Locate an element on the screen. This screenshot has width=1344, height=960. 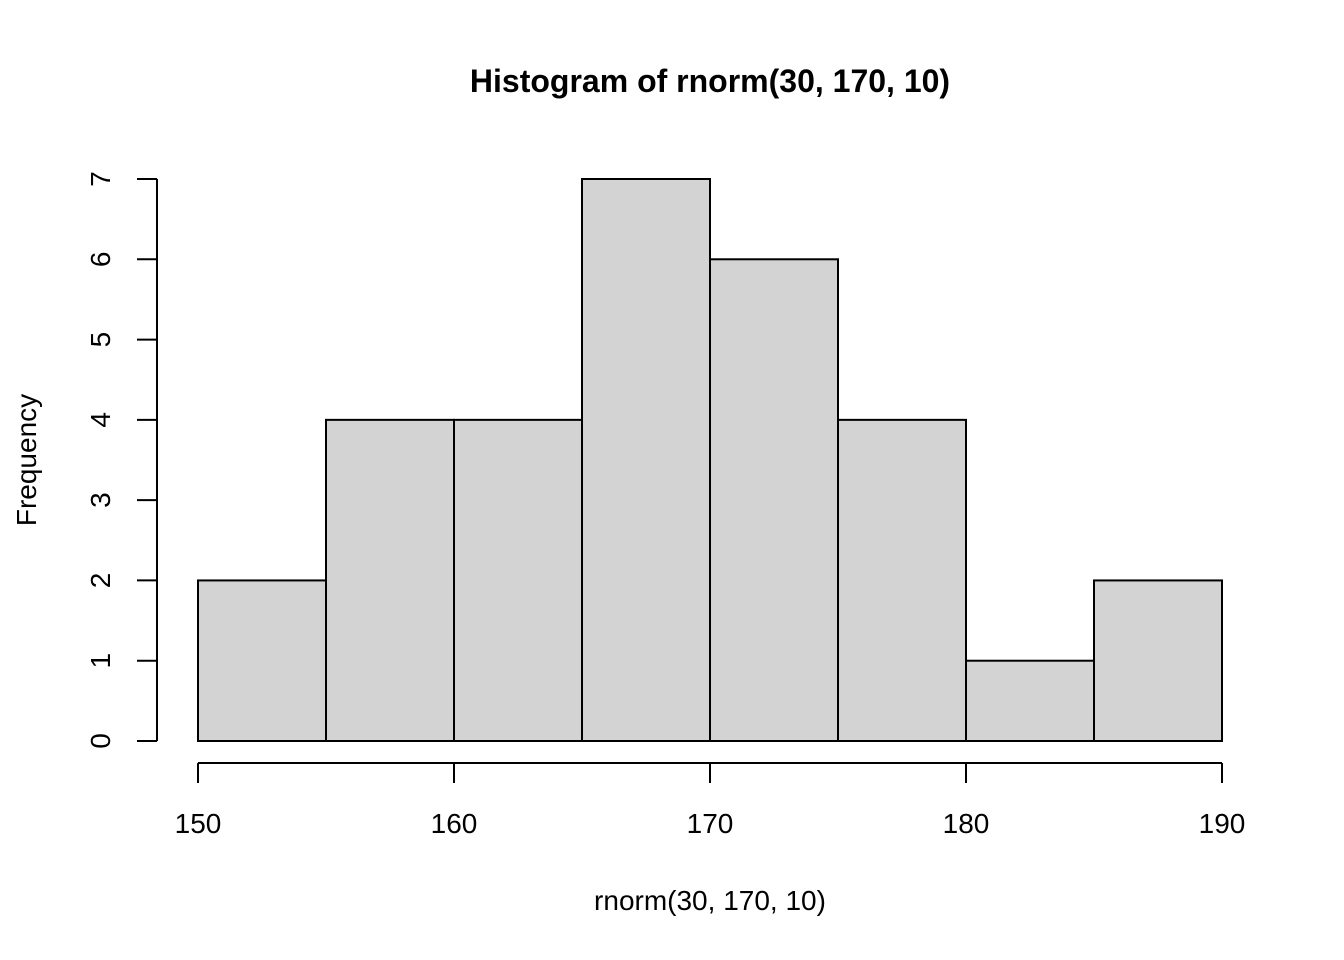
x-axis-label: rnorm(30, 170, 10) is located at coordinates (710, 900).